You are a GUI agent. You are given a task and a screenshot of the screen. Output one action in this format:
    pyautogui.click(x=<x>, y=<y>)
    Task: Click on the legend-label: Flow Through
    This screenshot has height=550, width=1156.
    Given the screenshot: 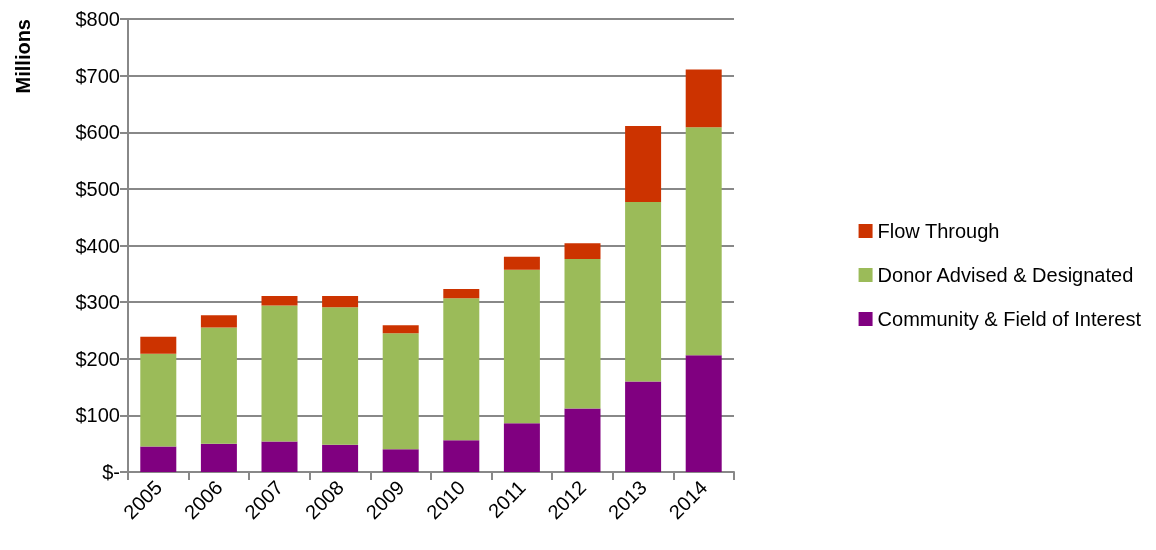 What is the action you would take?
    pyautogui.click(x=938, y=231)
    